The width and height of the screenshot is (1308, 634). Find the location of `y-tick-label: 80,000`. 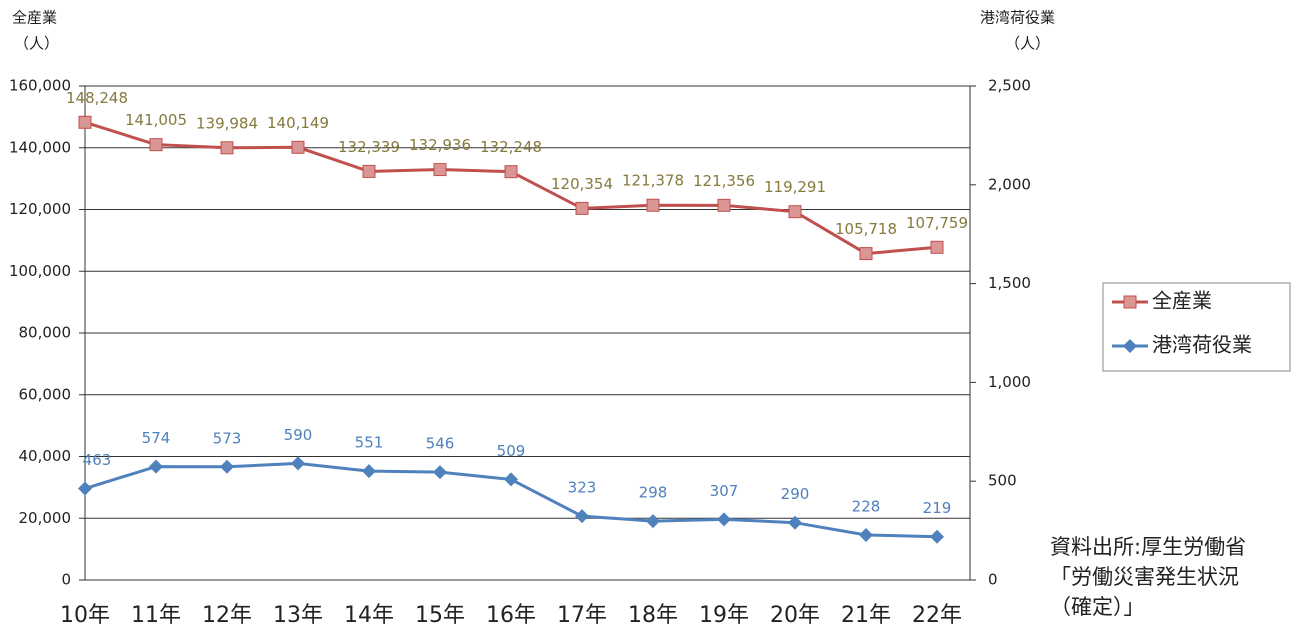

y-tick-label: 80,000 is located at coordinates (45, 333).